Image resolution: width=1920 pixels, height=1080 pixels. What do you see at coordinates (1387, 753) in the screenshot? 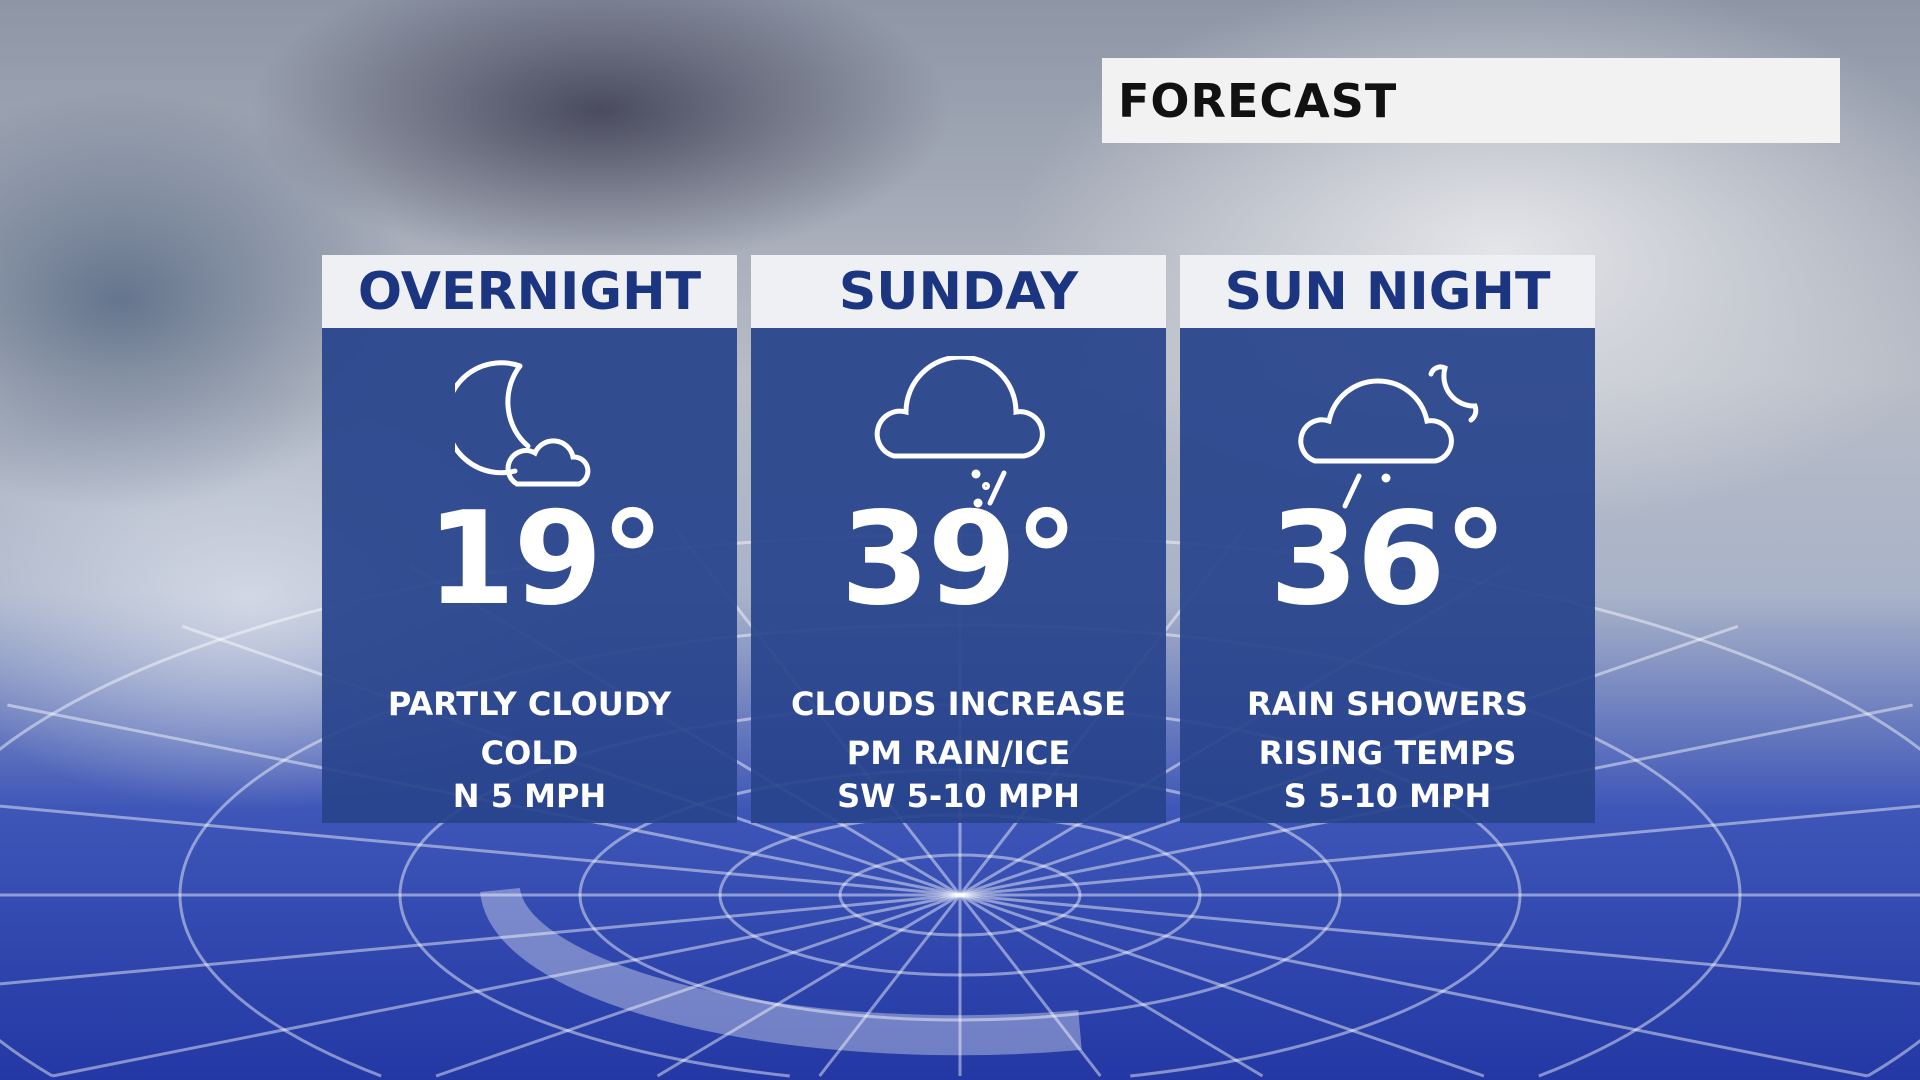
I see `condition-line: RISING TEMPS` at bounding box center [1387, 753].